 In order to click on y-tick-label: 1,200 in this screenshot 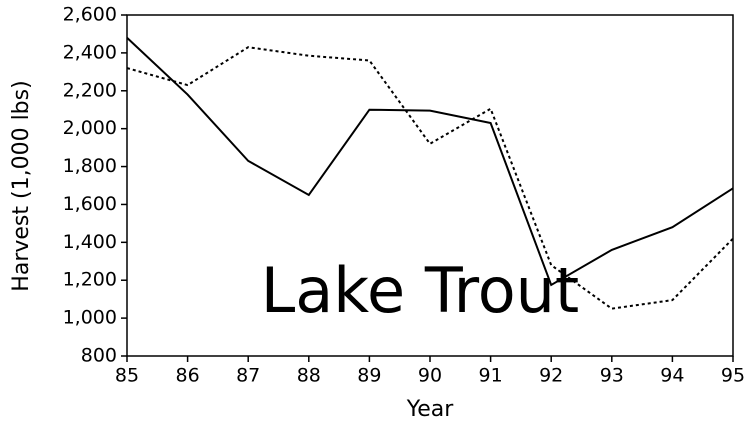, I will do `click(90, 280)`.